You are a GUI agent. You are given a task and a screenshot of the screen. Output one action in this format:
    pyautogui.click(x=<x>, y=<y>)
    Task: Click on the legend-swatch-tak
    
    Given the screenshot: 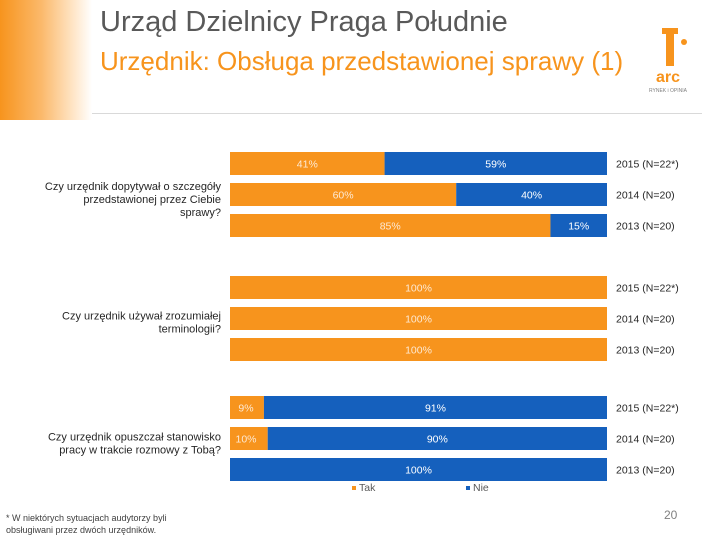 What is the action you would take?
    pyautogui.click(x=354, y=488)
    